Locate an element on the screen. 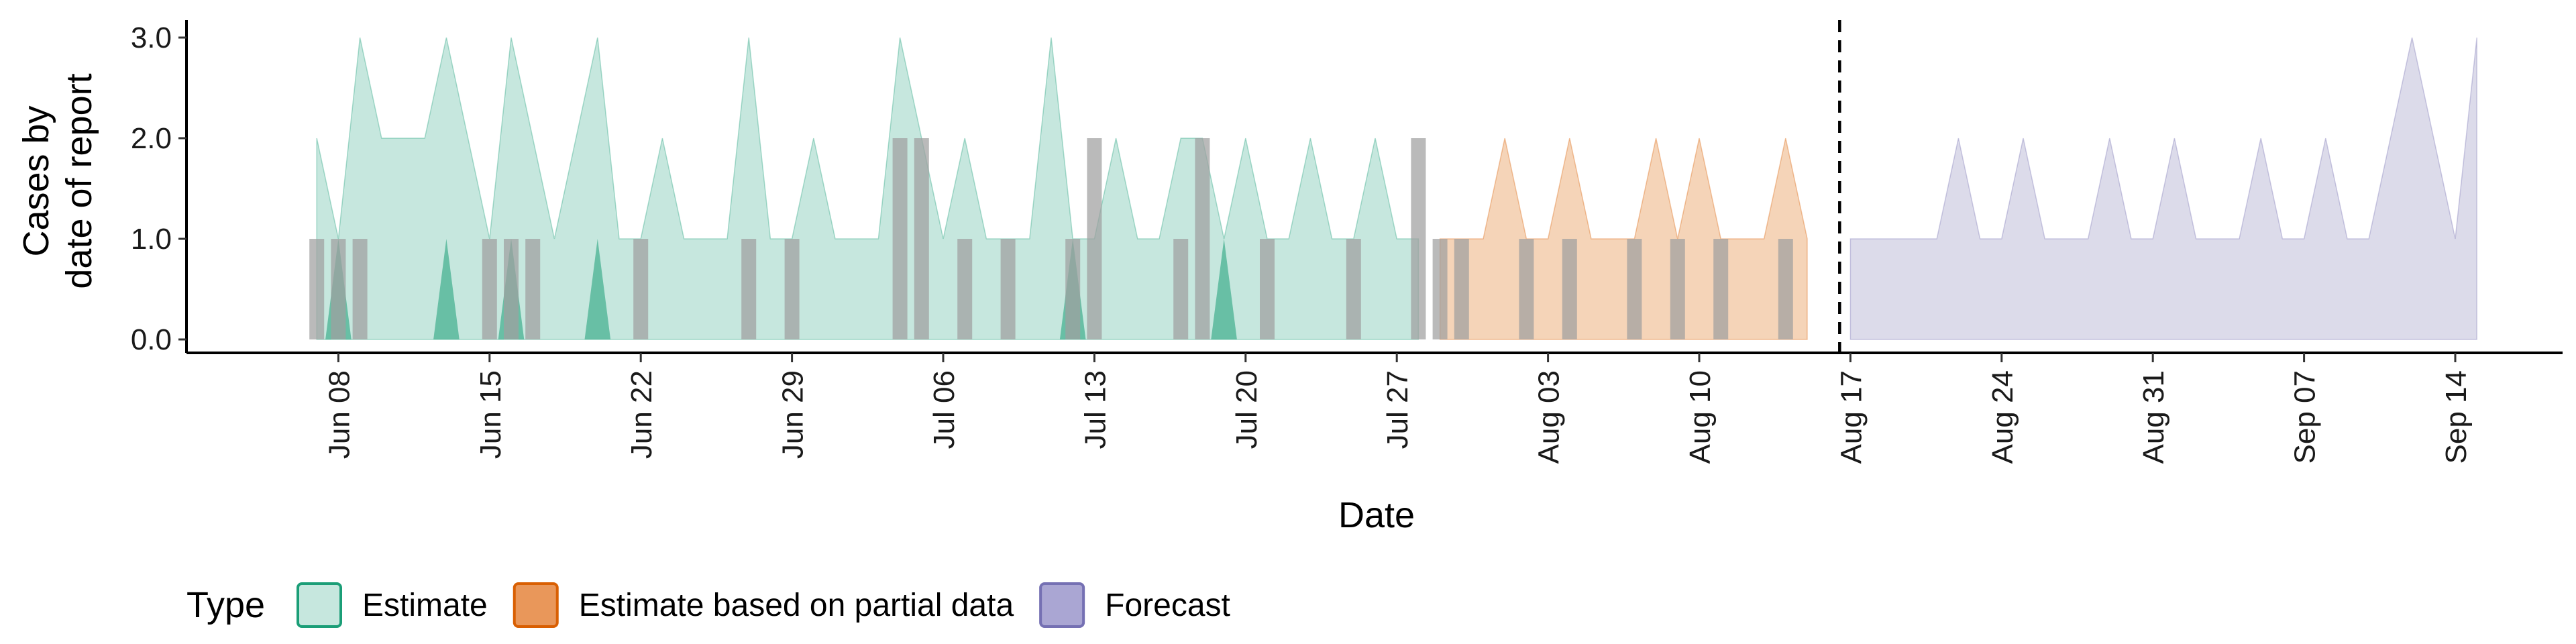 This screenshot has height=644, width=2576. y-axis-ticks: 0.0 1.0 2.0 3.0 is located at coordinates (158, 188).